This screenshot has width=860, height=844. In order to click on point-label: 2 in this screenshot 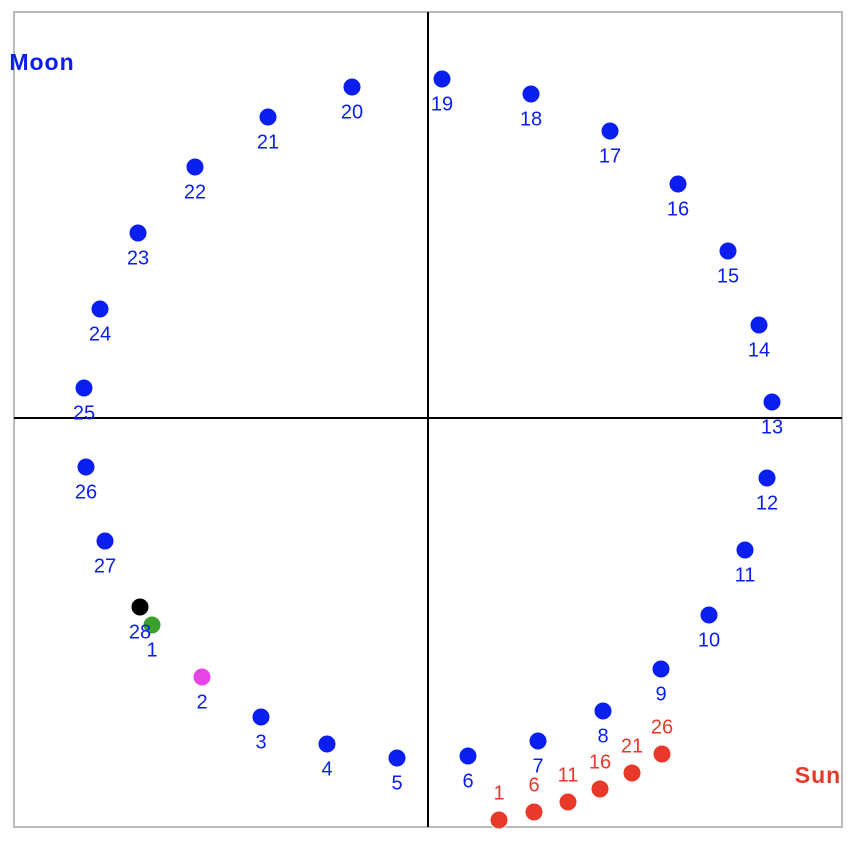, I will do `click(201, 702)`.